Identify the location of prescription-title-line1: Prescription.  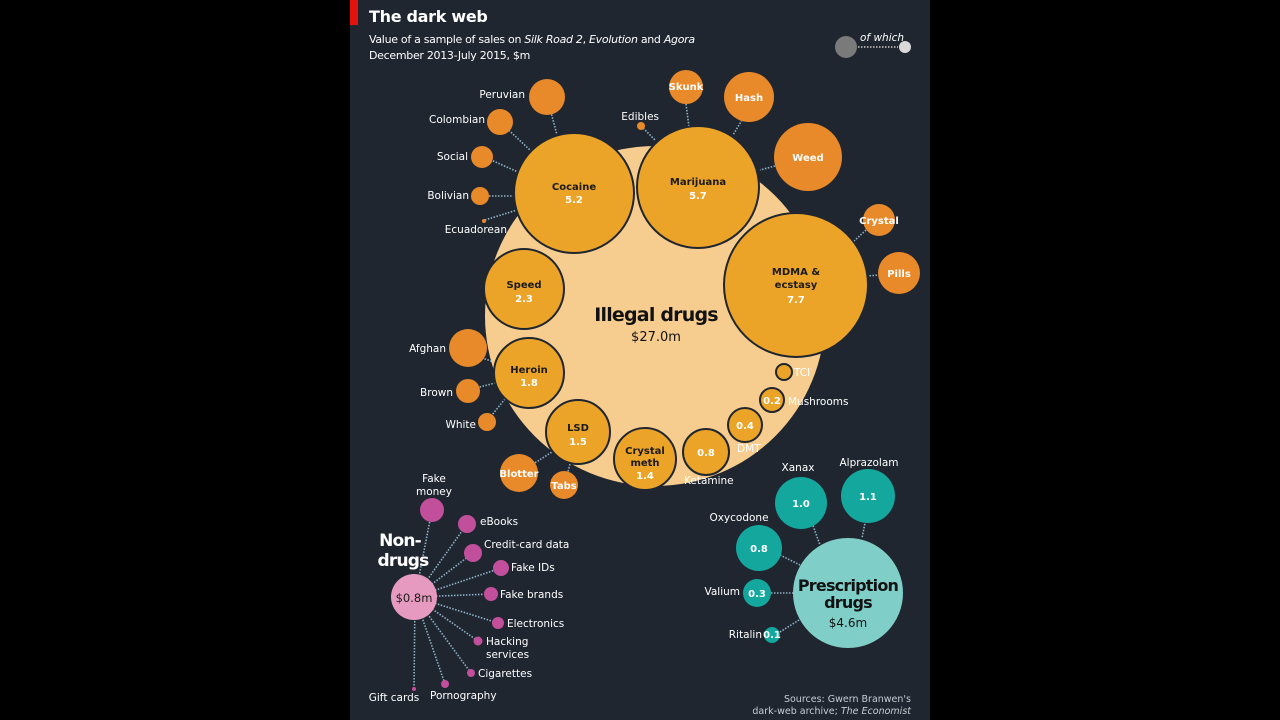
(848, 585).